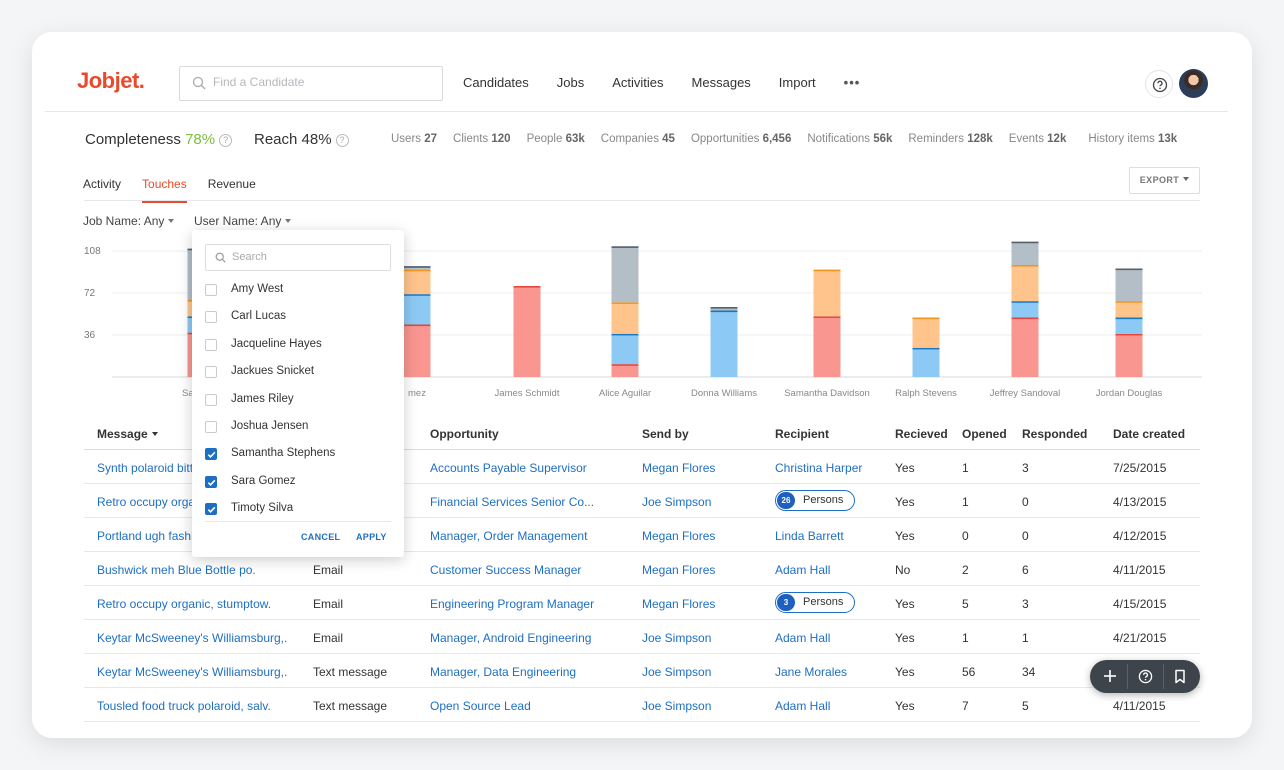  I want to click on app-logo: Jobjet., so click(111, 80).